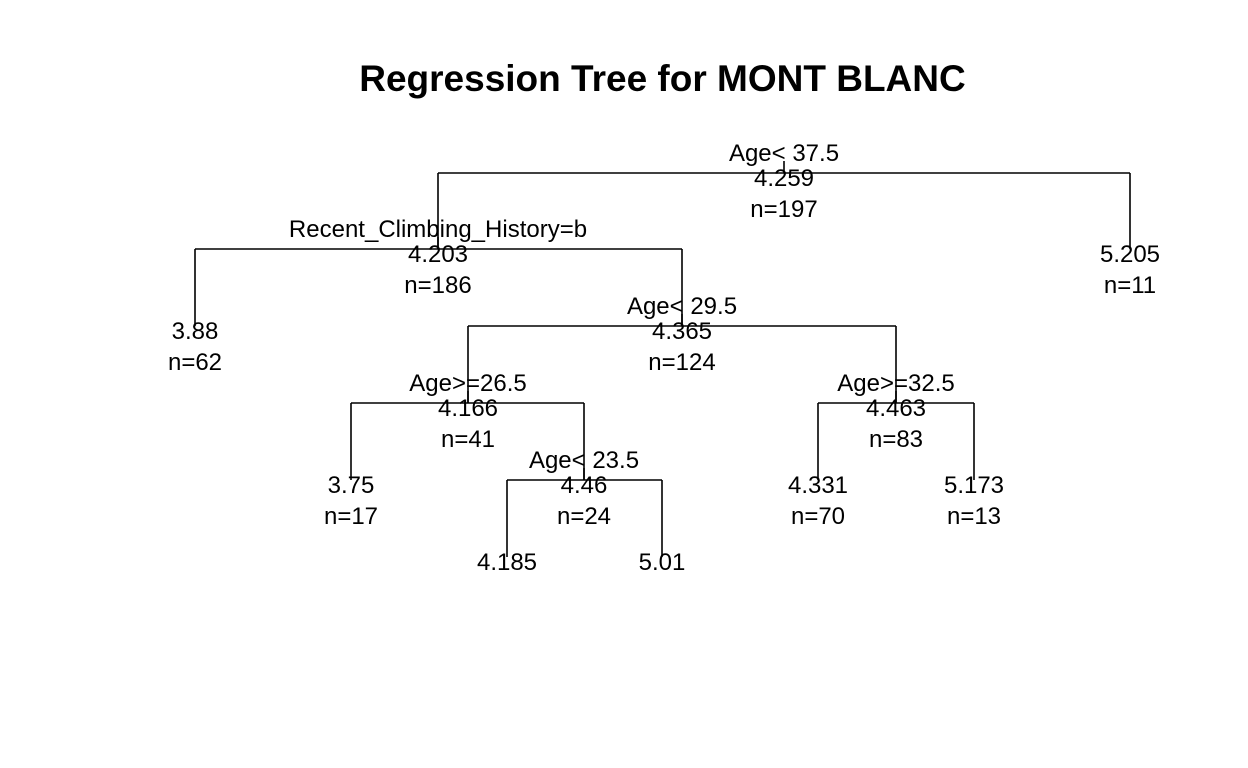 The height and width of the screenshot is (768, 1248). I want to click on node-value: 3.75, so click(351, 485).